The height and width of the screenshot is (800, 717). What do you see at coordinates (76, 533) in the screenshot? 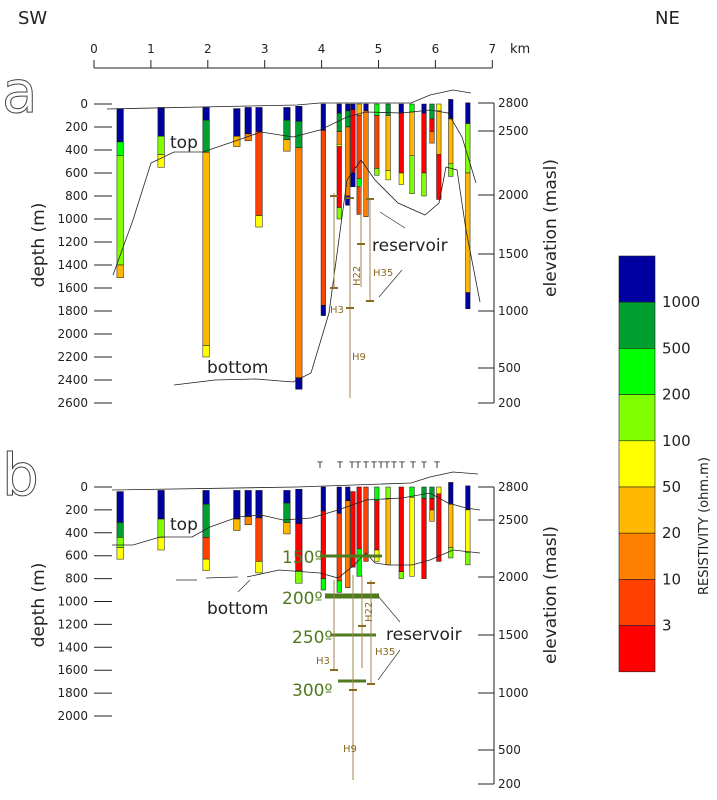
I see `depth-tick-label: 400` at bounding box center [76, 533].